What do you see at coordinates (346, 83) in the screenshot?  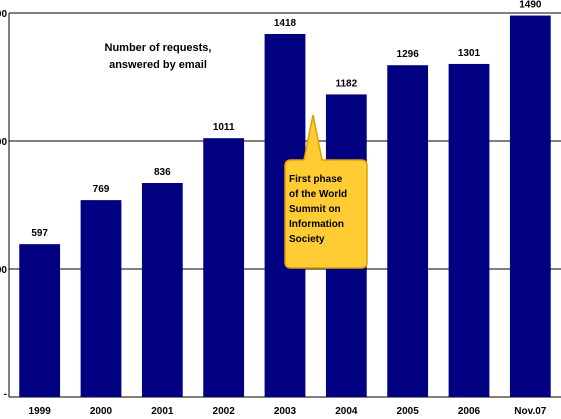 I see `data-label-2004: 1182` at bounding box center [346, 83].